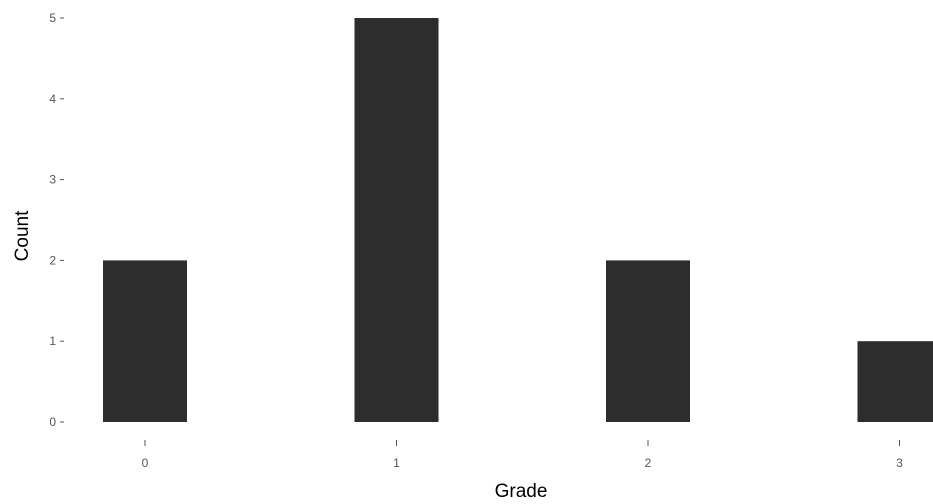 The height and width of the screenshot is (504, 933). I want to click on y-tick-label: 5, so click(52, 18).